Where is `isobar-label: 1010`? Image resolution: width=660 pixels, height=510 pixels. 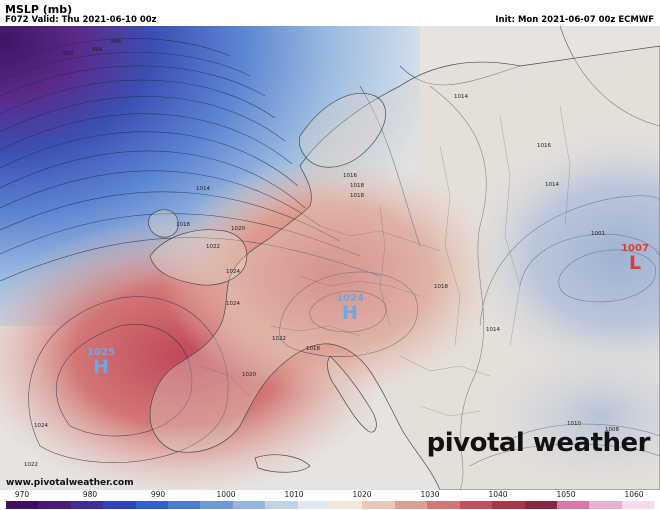 isobar-label: 1010 is located at coordinates (574, 424).